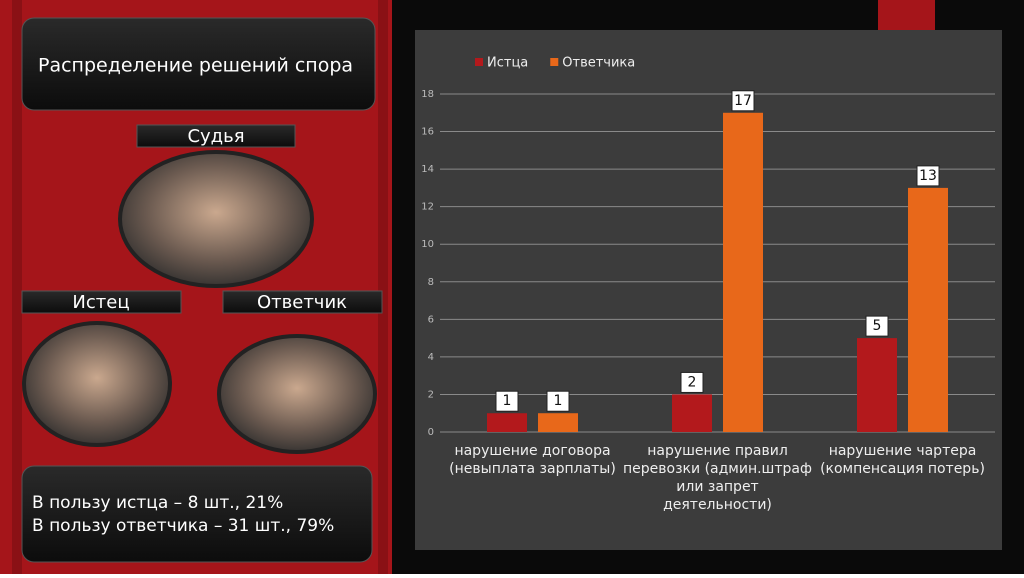 This screenshot has height=578, width=1024. I want to click on x-tick-label: нарушение чартера (компенсация потерь), so click(902, 460).